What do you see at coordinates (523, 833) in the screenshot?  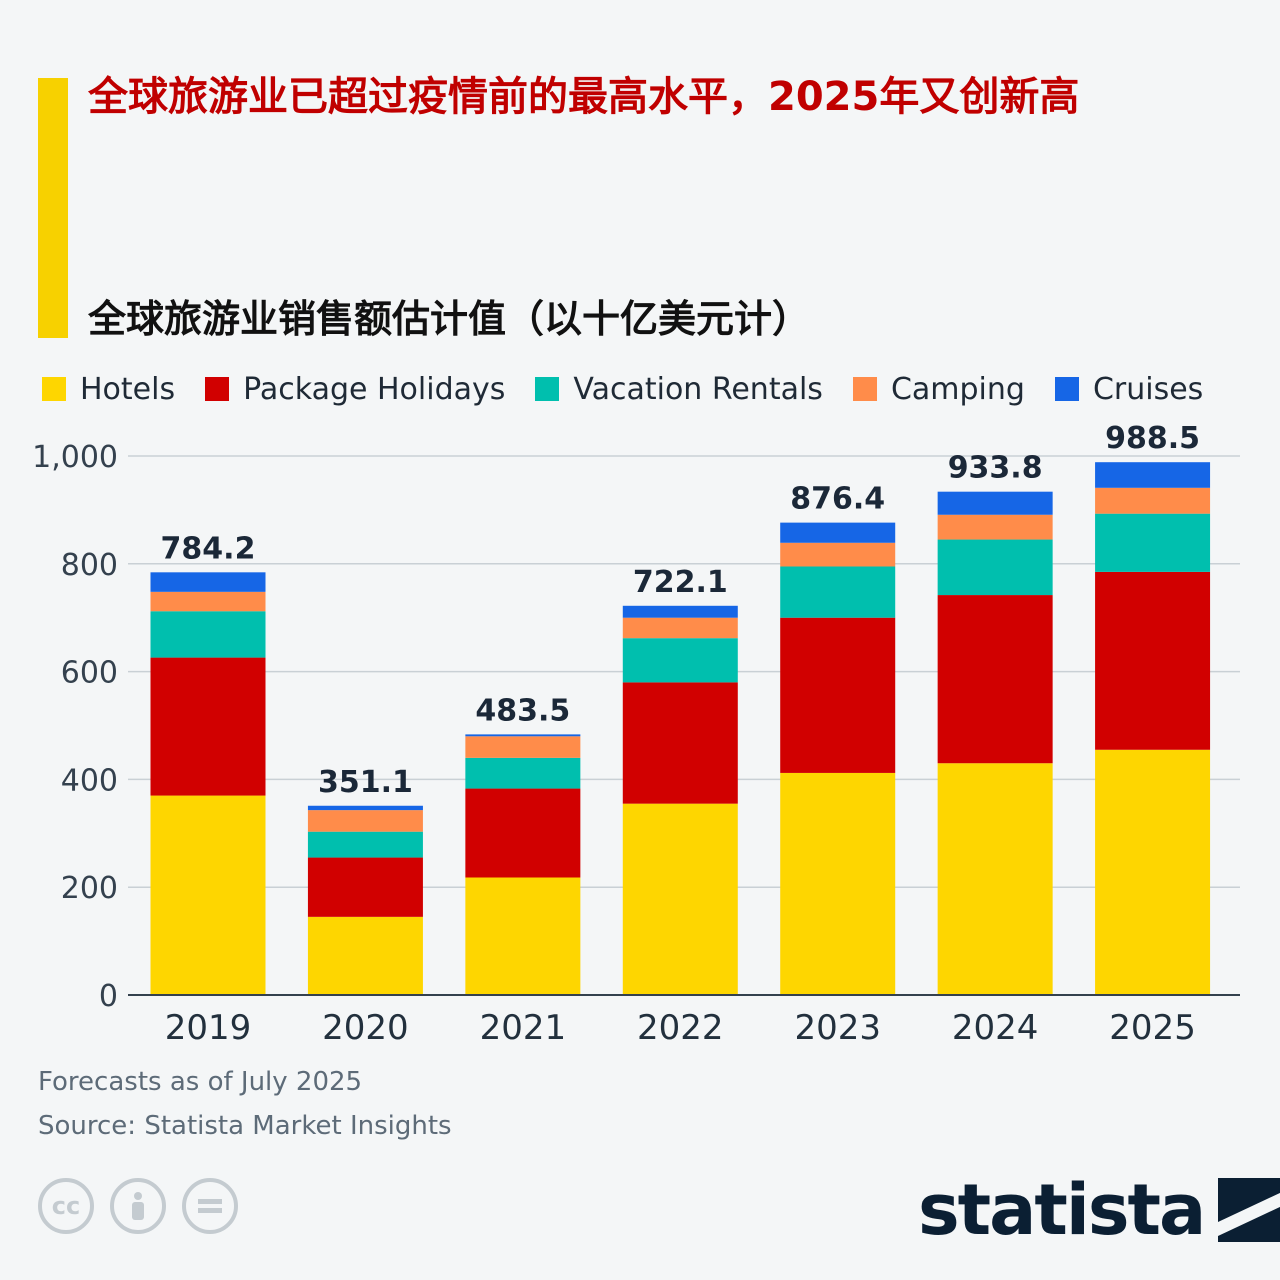 I see `bar-segment-package-holidays-2021` at bounding box center [523, 833].